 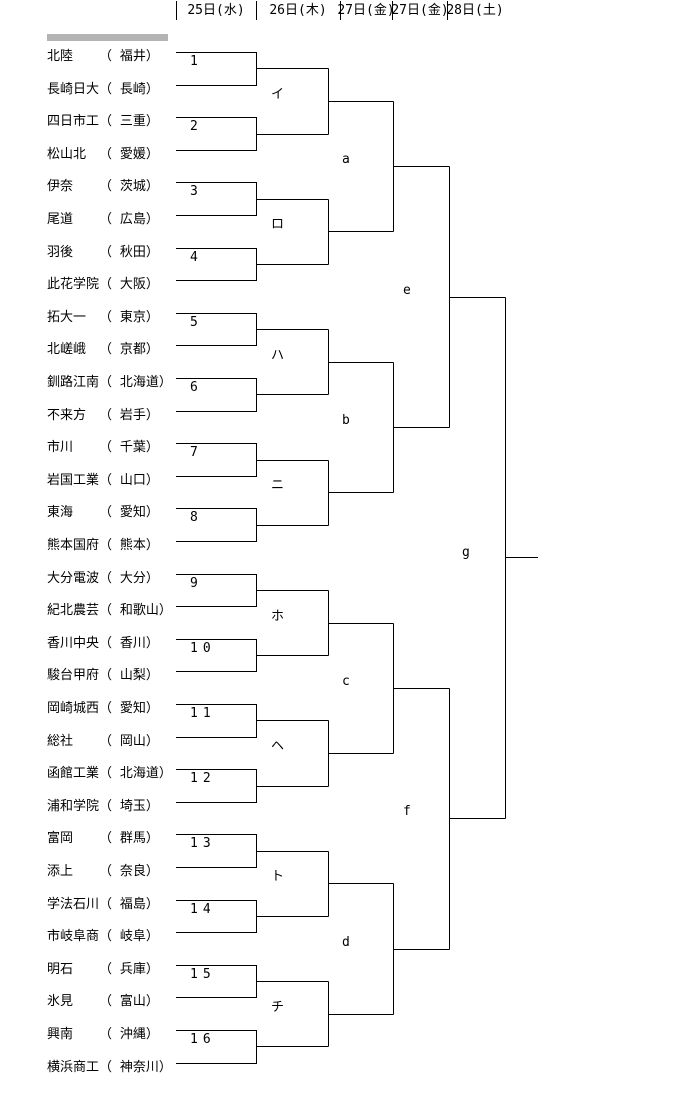 I want to click on team-prefecture: （ 北海道）, so click(x=135, y=382).